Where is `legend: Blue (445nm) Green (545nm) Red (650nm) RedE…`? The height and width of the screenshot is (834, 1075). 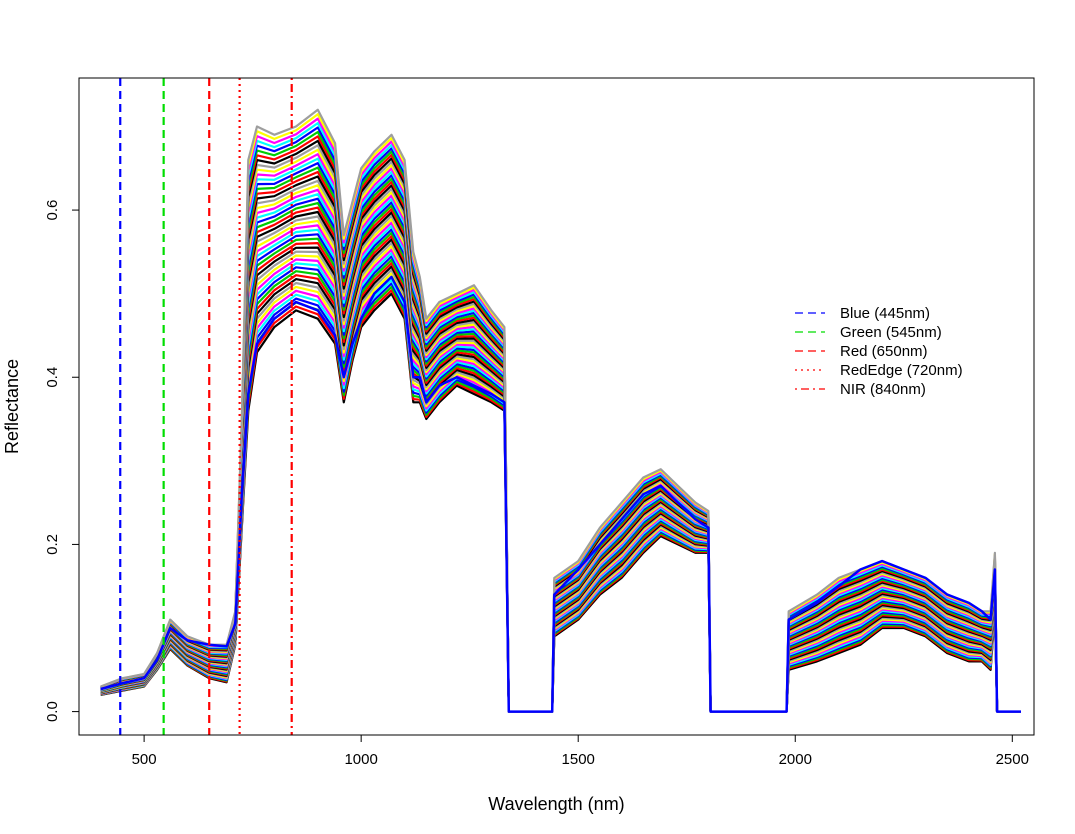
legend: Blue (445nm) Green (545nm) Red (650nm) RedE… is located at coordinates (879, 351).